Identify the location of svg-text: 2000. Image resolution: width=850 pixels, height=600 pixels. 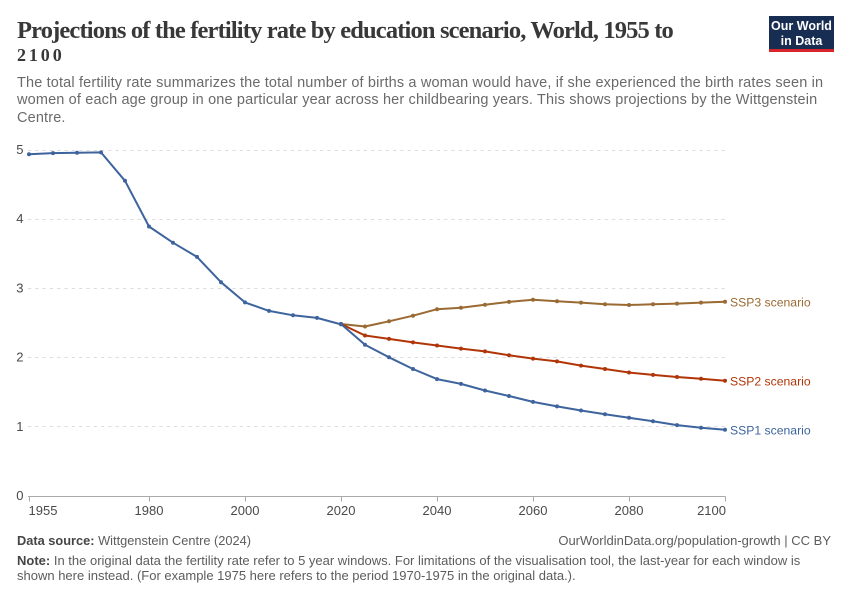
(245, 510).